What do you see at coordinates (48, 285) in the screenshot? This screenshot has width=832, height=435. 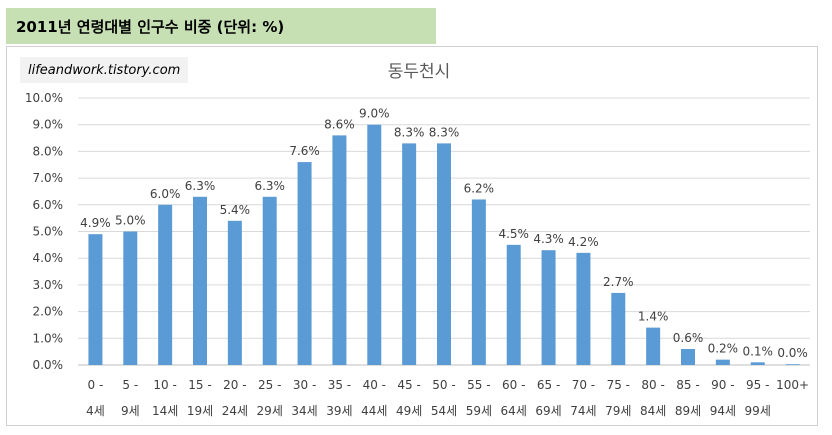 I see `y-tick-label: 3.0%` at bounding box center [48, 285].